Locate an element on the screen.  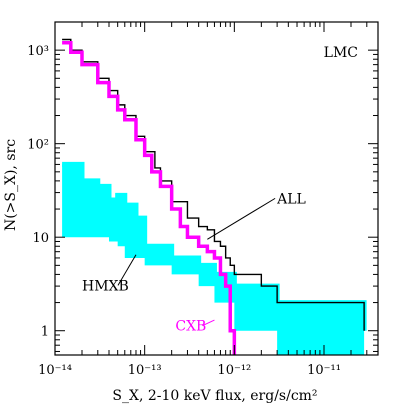
annotation-cxb-label: CXB is located at coordinates (190, 327).